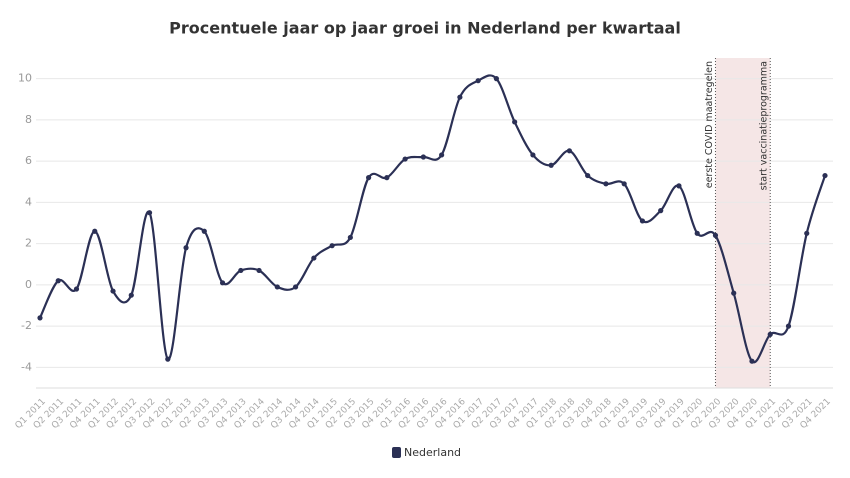 The image size is (850, 478). Describe the element at coordinates (396, 452) in the screenshot. I see `legend-swatch` at that location.